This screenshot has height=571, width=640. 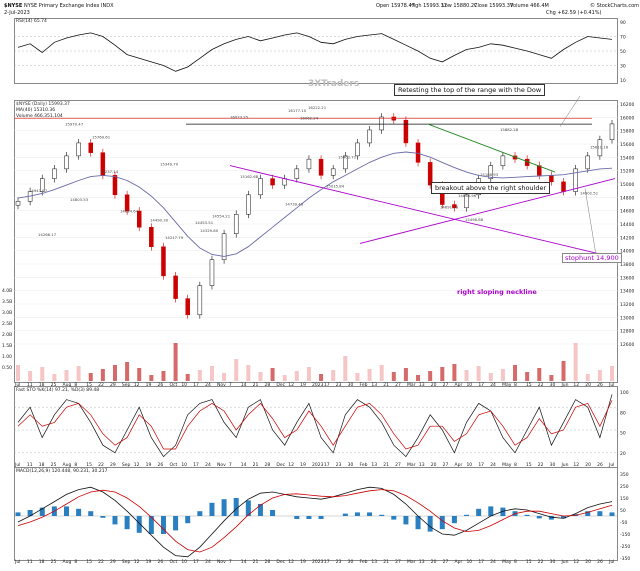 What do you see at coordinates (315, 522) in the screenshot?
I see `macd-line` at bounding box center [315, 522].